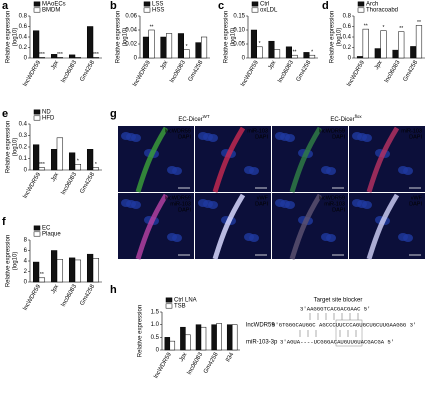 The image size is (429, 405). What do you see at coordinates (184, 210) in the screenshot?
I see `channel-label: DAPI` at bounding box center [184, 210].